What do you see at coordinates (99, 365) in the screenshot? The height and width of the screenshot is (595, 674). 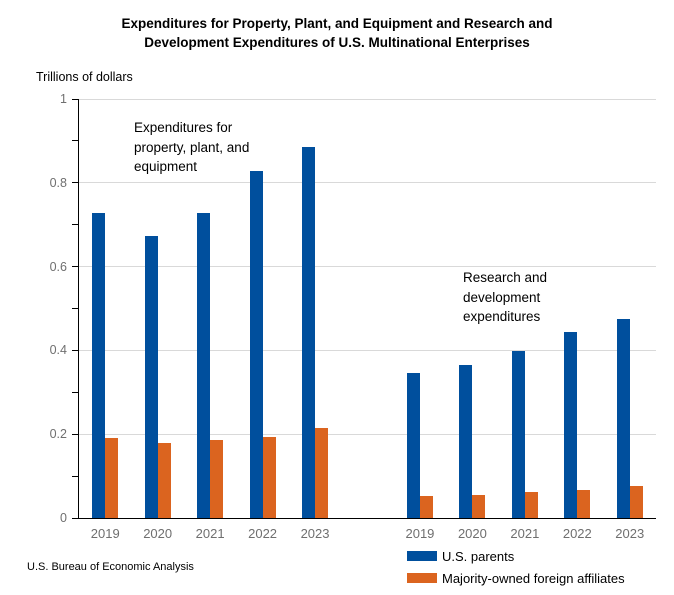 I see `bar-u-s-parents-expenditures-for-property-plant-and-equipment-2019` at bounding box center [99, 365].